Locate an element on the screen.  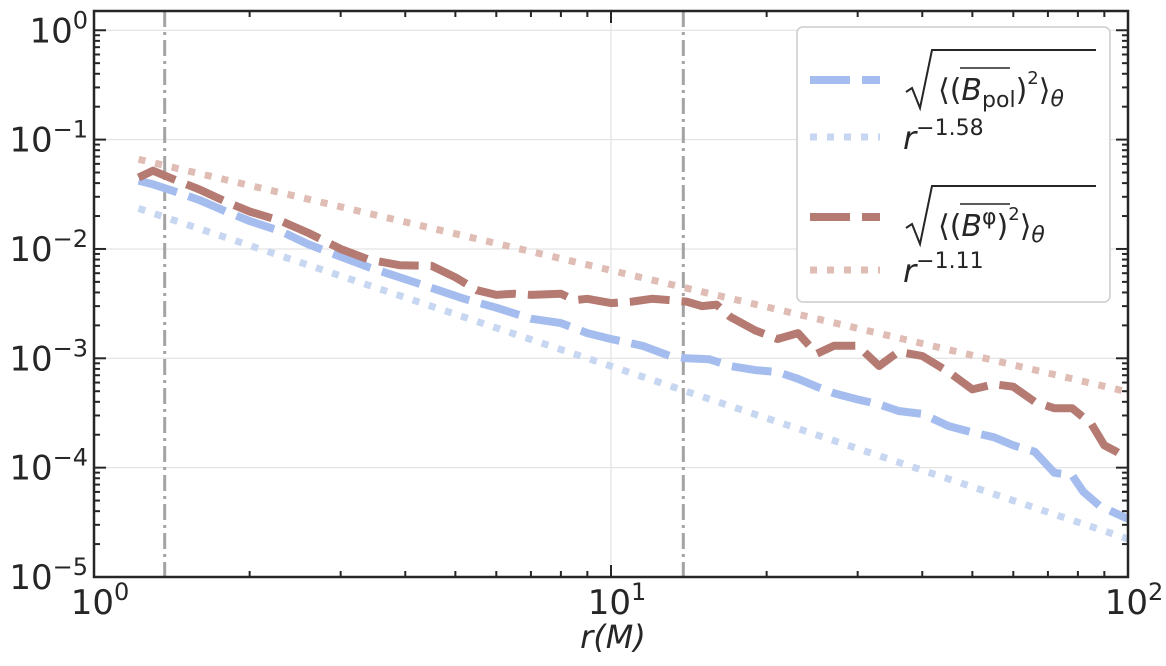
x-tick-label: 10⁰ is located at coordinates (100, 600).